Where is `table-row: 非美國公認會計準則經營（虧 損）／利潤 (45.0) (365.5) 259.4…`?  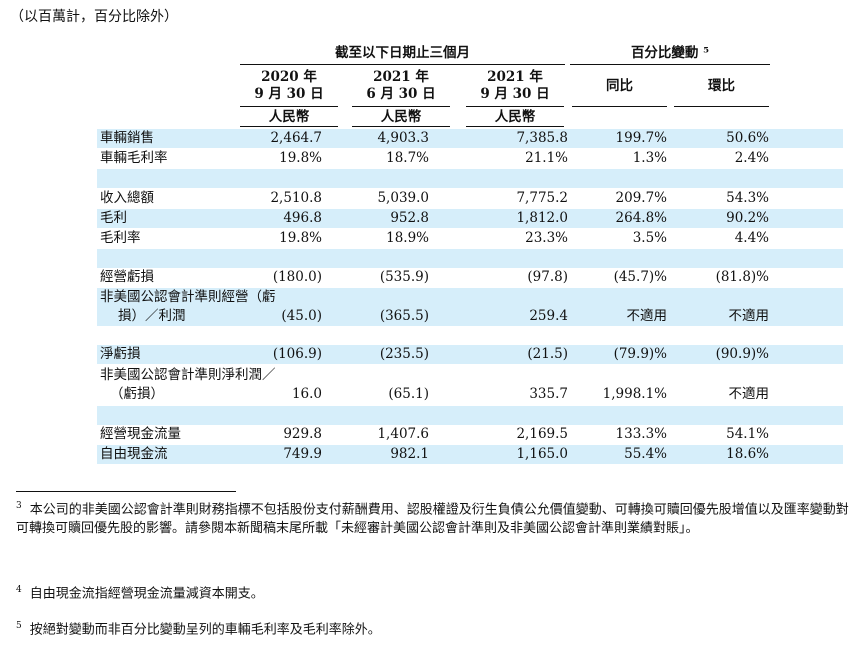
table-row: 非美國公認會計準則經營（虧 損）／利潤 (45.0) (365.5) 259.4… is located at coordinates (429, 307).